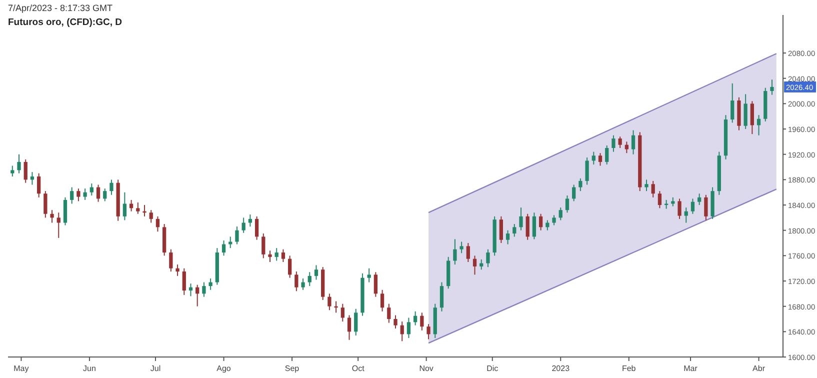 This screenshot has height=378, width=817. Describe the element at coordinates (224, 368) in the screenshot. I see `x-tick-label: Ago` at that location.